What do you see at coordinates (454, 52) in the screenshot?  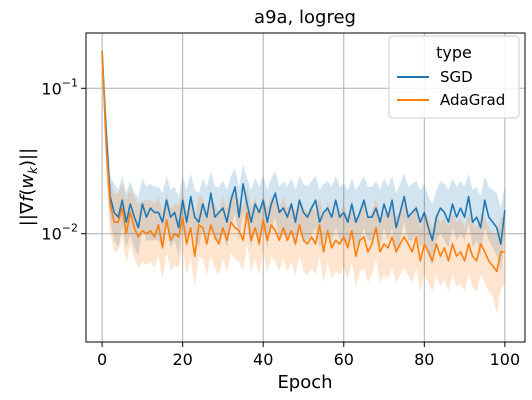 I see `legend-title: type` at bounding box center [454, 52].